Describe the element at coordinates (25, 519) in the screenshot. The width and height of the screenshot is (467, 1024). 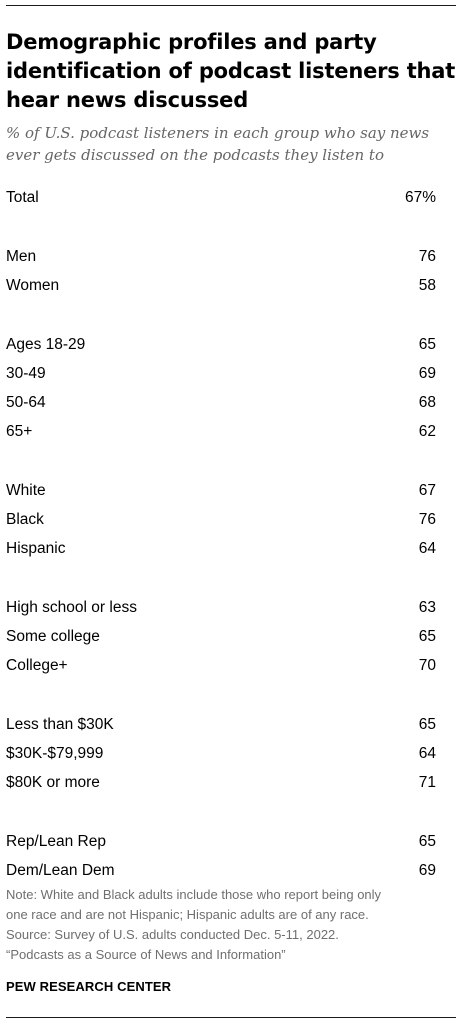
I see `row-label: Black` at that location.